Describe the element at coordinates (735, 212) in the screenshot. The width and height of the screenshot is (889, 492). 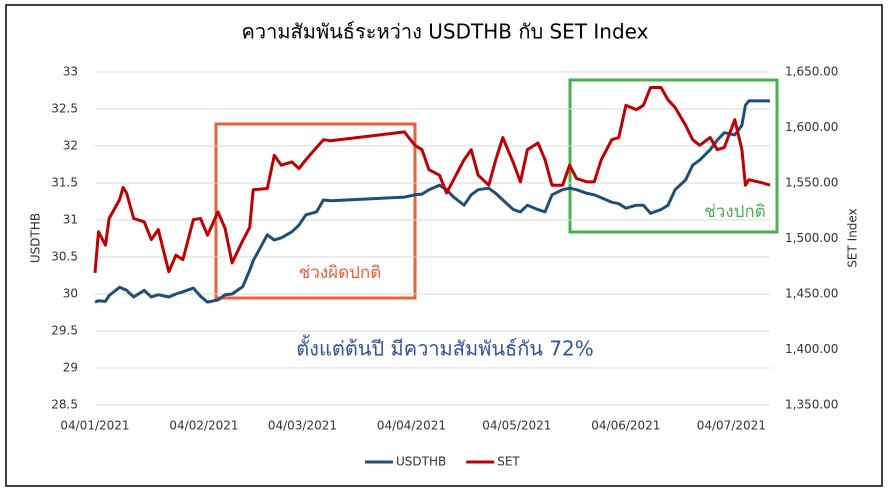
I see `normal-label: ช่วงปกติ` at that location.